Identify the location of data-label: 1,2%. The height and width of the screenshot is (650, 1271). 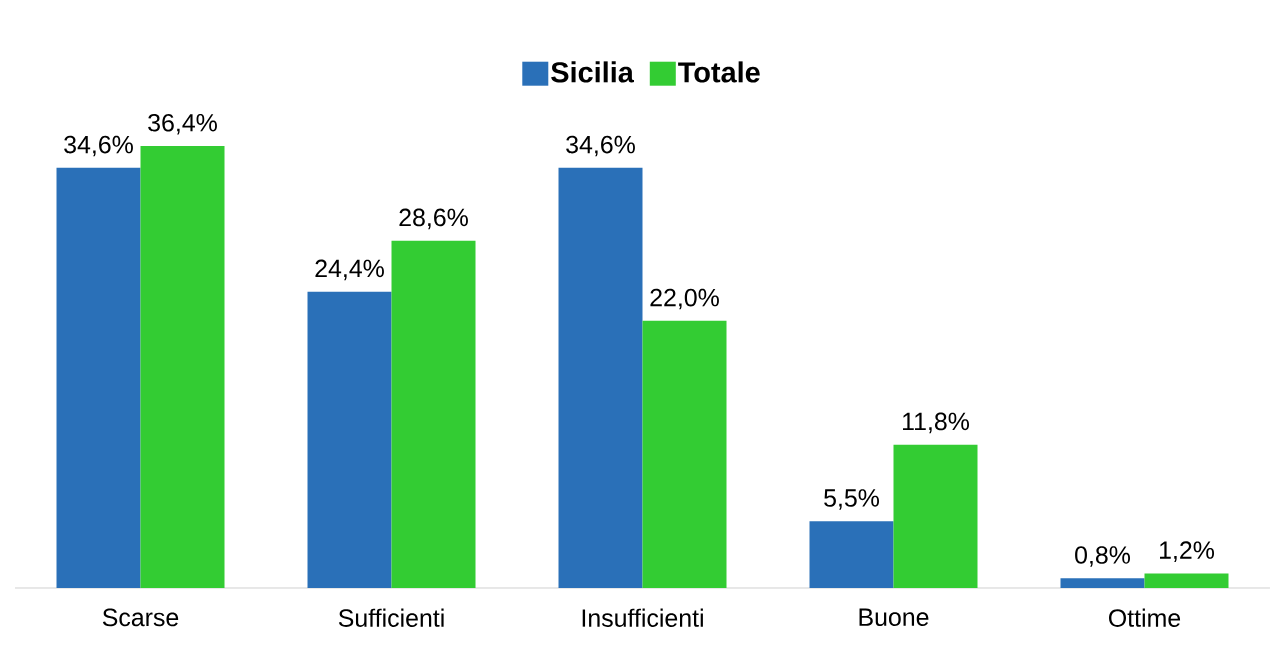
(1187, 551).